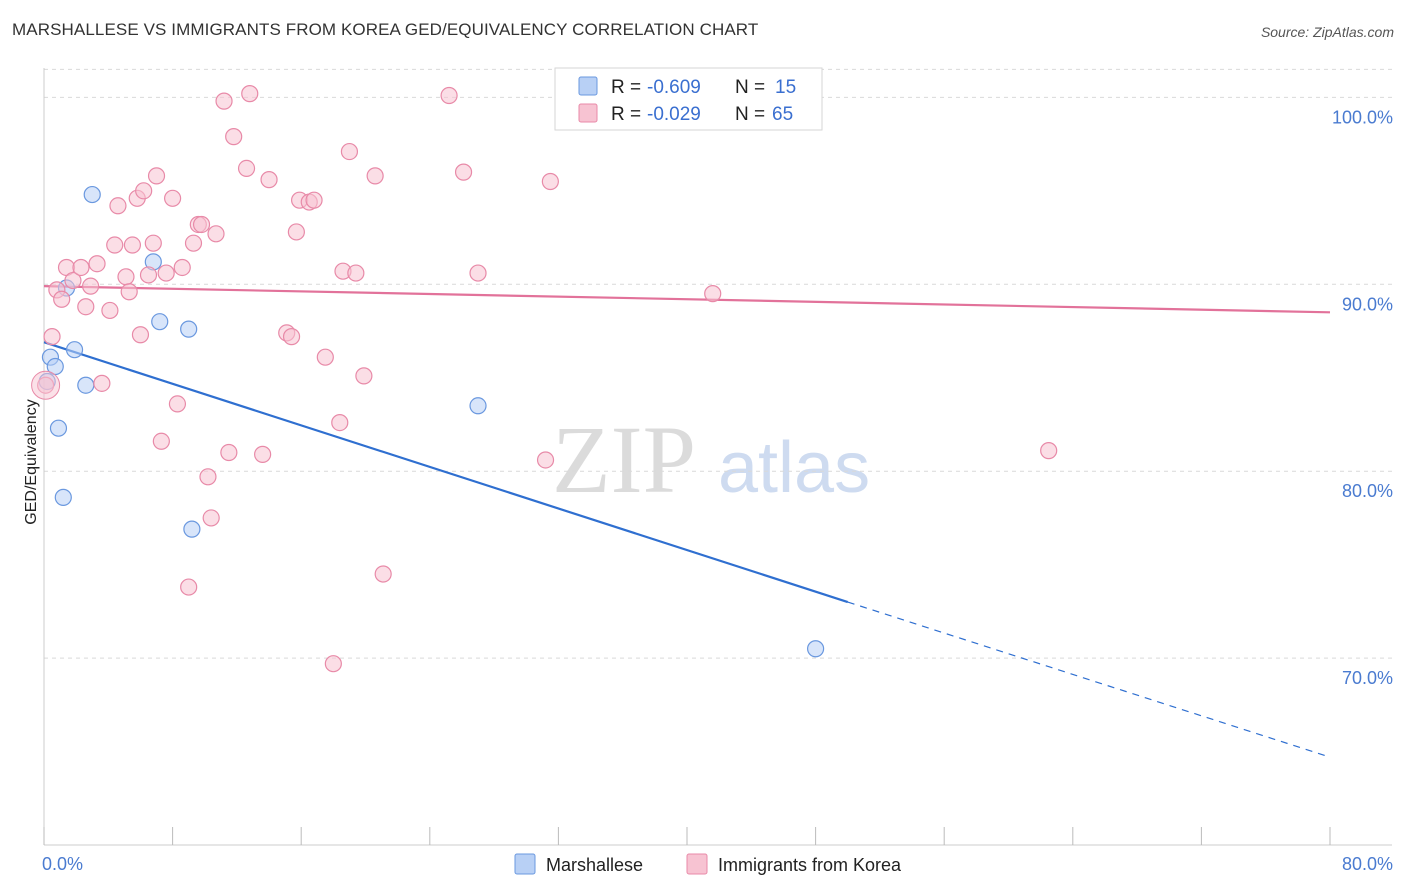  What do you see at coordinates (1089, 679) in the screenshot?
I see `marshallese-trend-extension` at bounding box center [1089, 679].